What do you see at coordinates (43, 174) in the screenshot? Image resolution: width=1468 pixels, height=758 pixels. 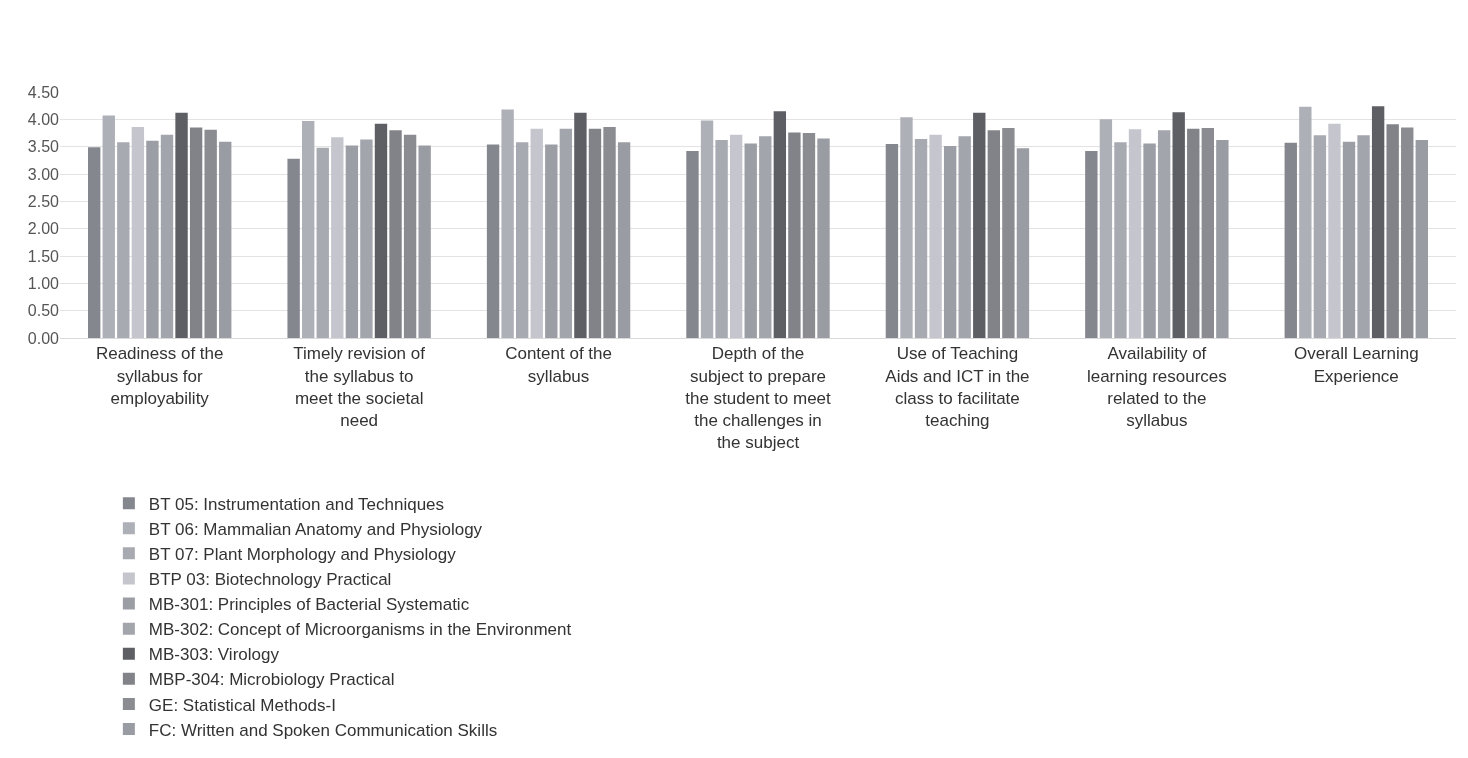 I see `y-tick-label: 3.00` at bounding box center [43, 174].